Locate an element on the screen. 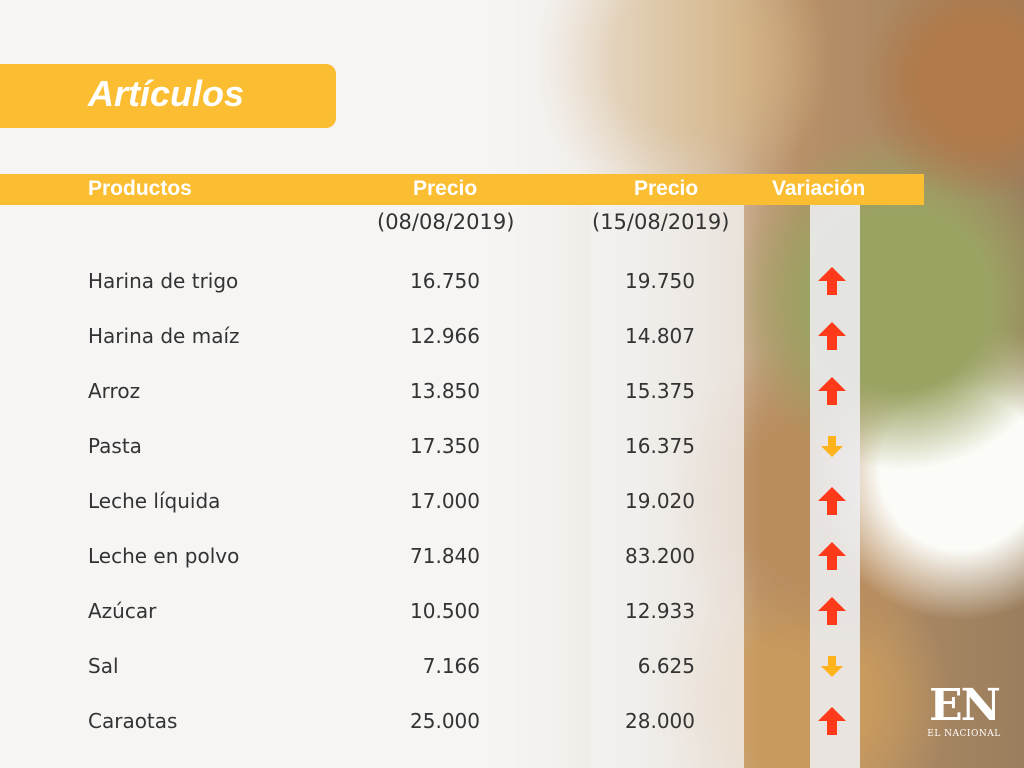 The width and height of the screenshot is (1024, 768). price-old: 7.166 is located at coordinates (451, 666).